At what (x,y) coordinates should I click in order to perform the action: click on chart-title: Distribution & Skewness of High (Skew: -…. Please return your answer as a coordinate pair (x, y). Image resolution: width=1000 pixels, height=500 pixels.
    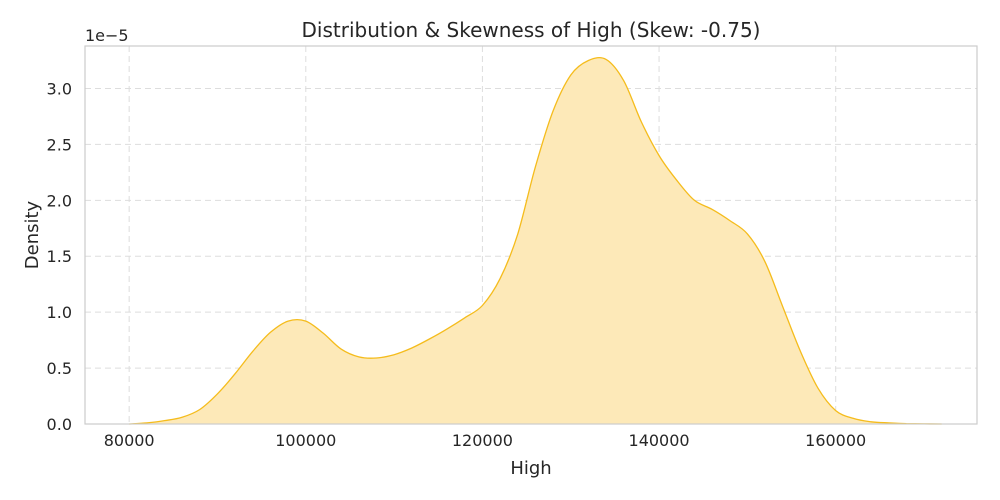
    Looking at the image, I should click on (531, 30).